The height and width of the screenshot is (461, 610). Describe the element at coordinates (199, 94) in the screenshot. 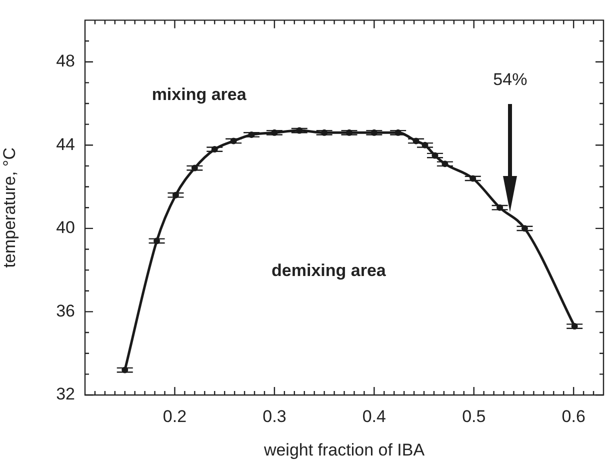

I see `annotation: mixing area` at that location.